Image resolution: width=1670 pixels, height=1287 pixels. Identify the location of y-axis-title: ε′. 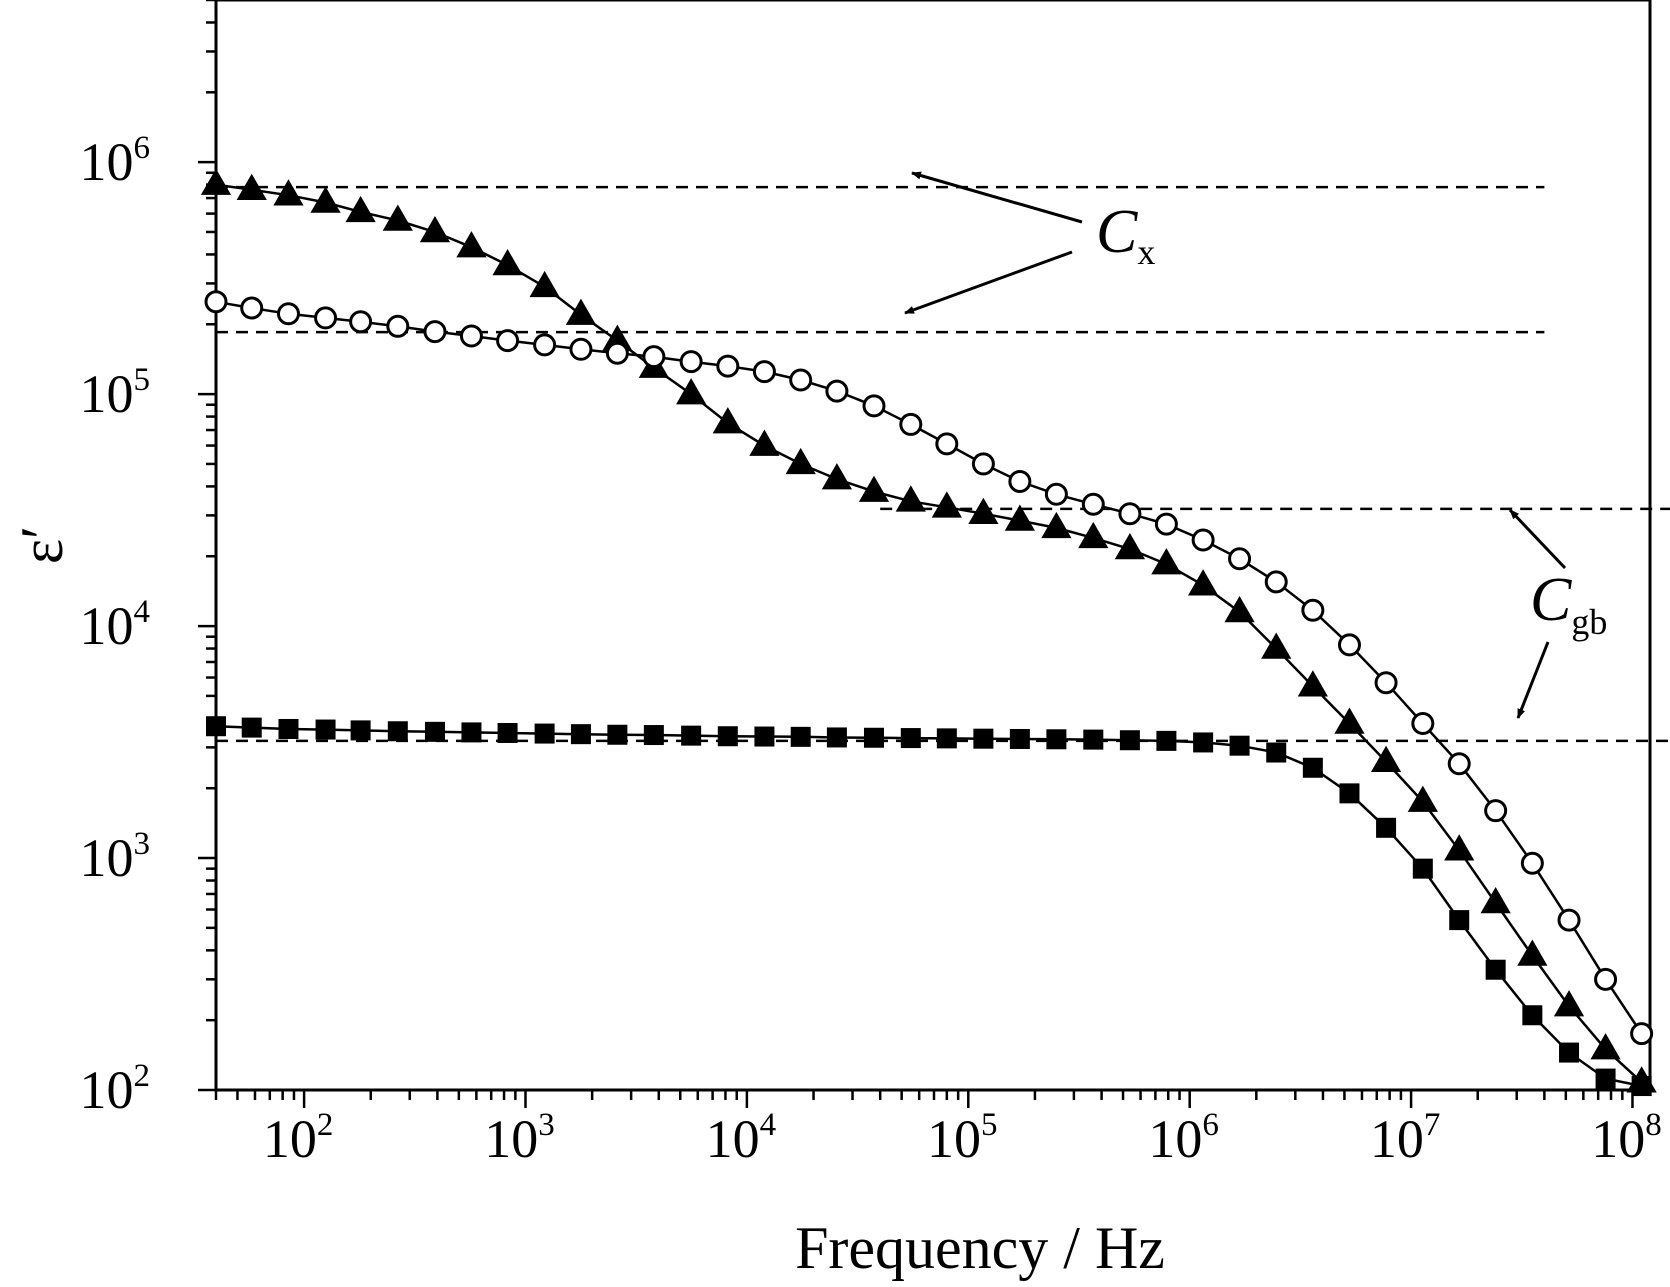
(42, 545).